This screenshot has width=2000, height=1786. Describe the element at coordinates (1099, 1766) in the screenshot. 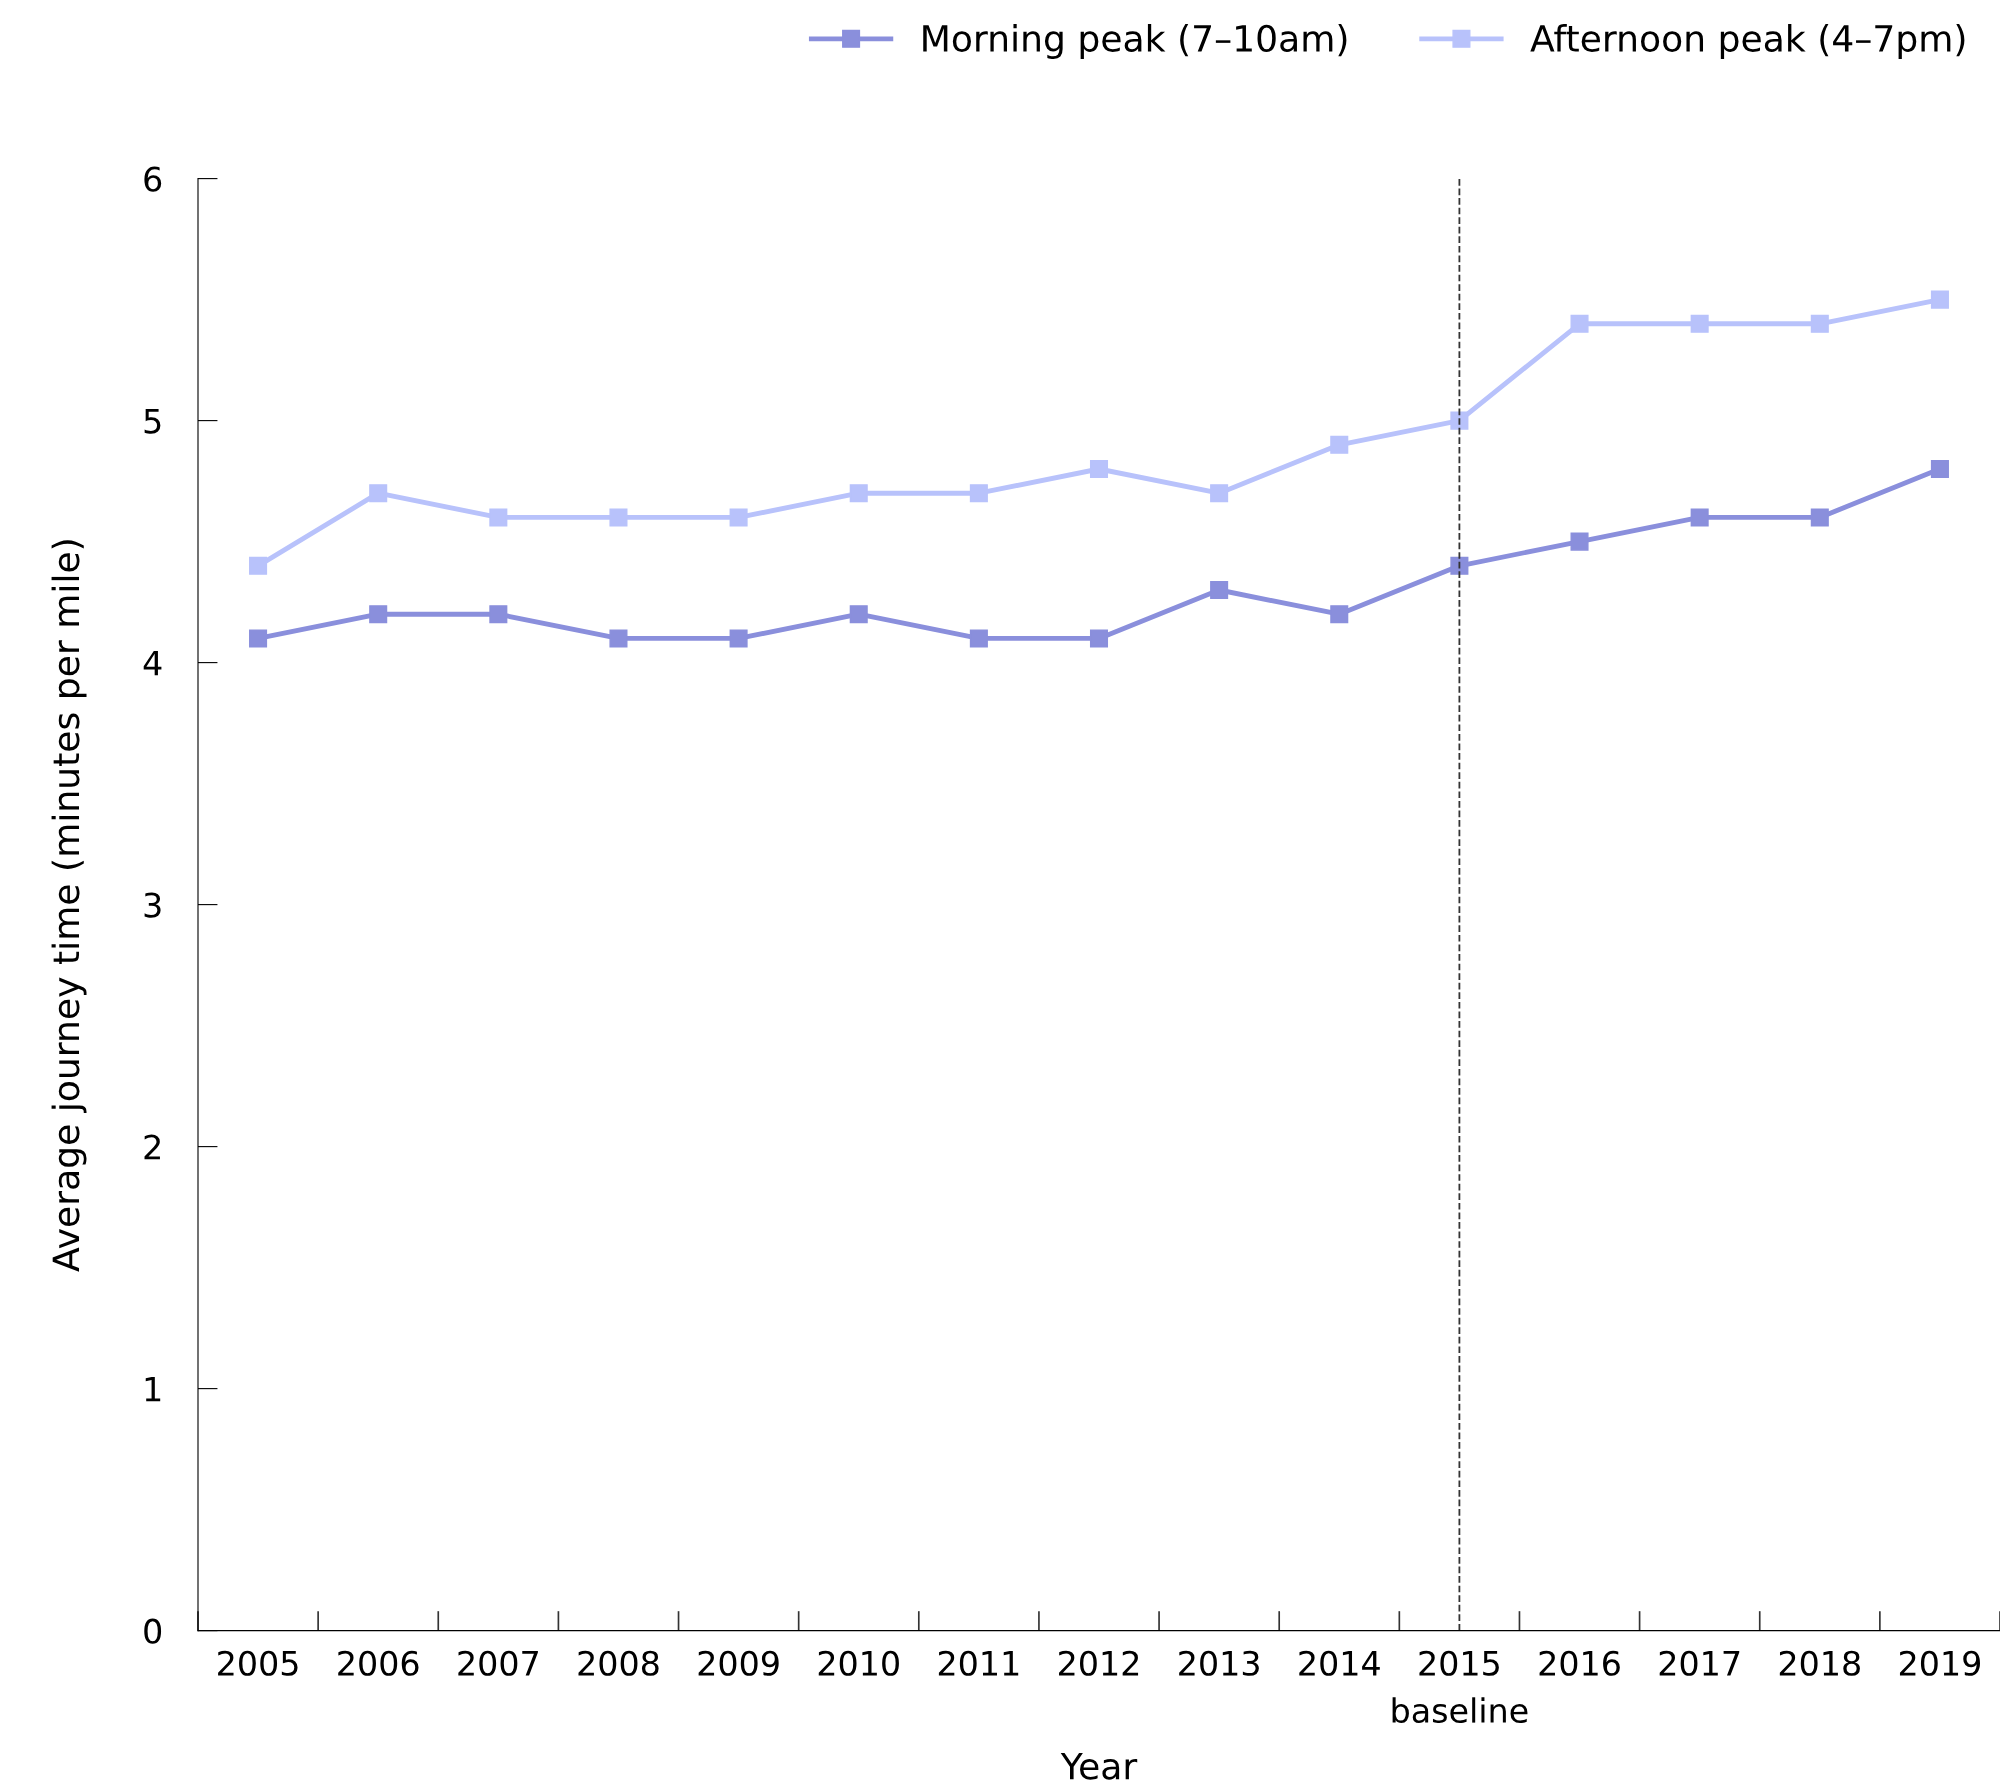

I see `x-axis-title: Year` at that location.